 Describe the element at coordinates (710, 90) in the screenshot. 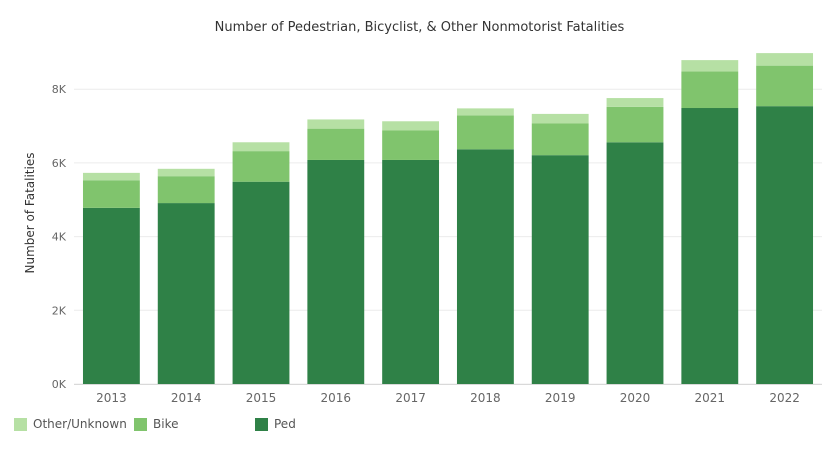

I see `bar-segment-bike-2021` at that location.